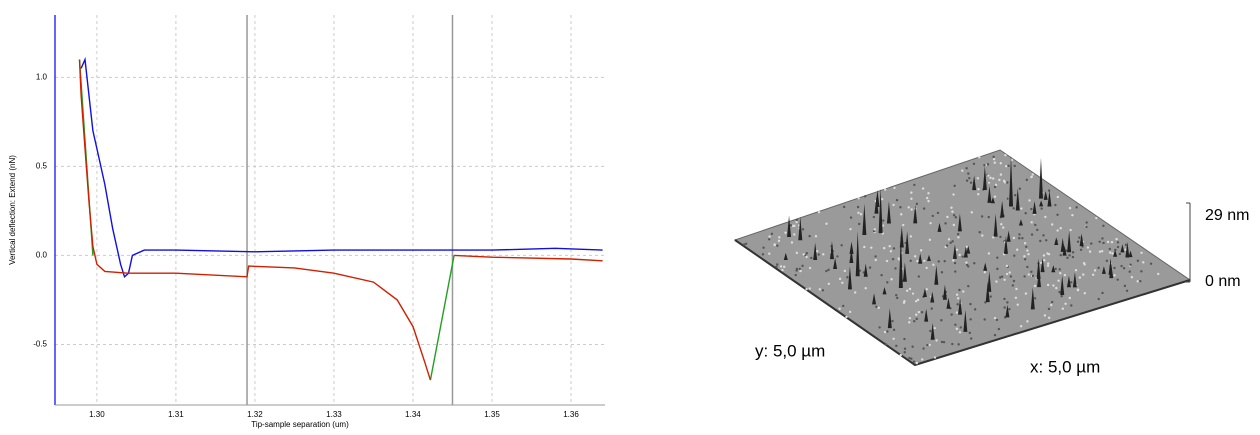 The image size is (1260, 435). I want to click on x-tick-label: 1.30, so click(97, 414).